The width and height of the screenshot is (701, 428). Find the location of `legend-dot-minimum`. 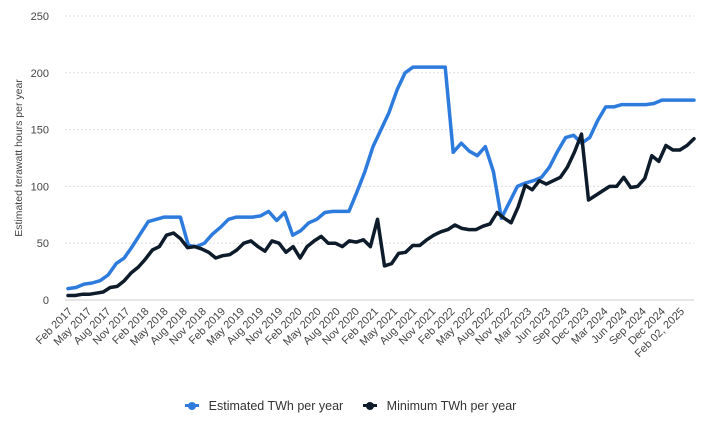

legend-dot-minimum is located at coordinates (369, 405).